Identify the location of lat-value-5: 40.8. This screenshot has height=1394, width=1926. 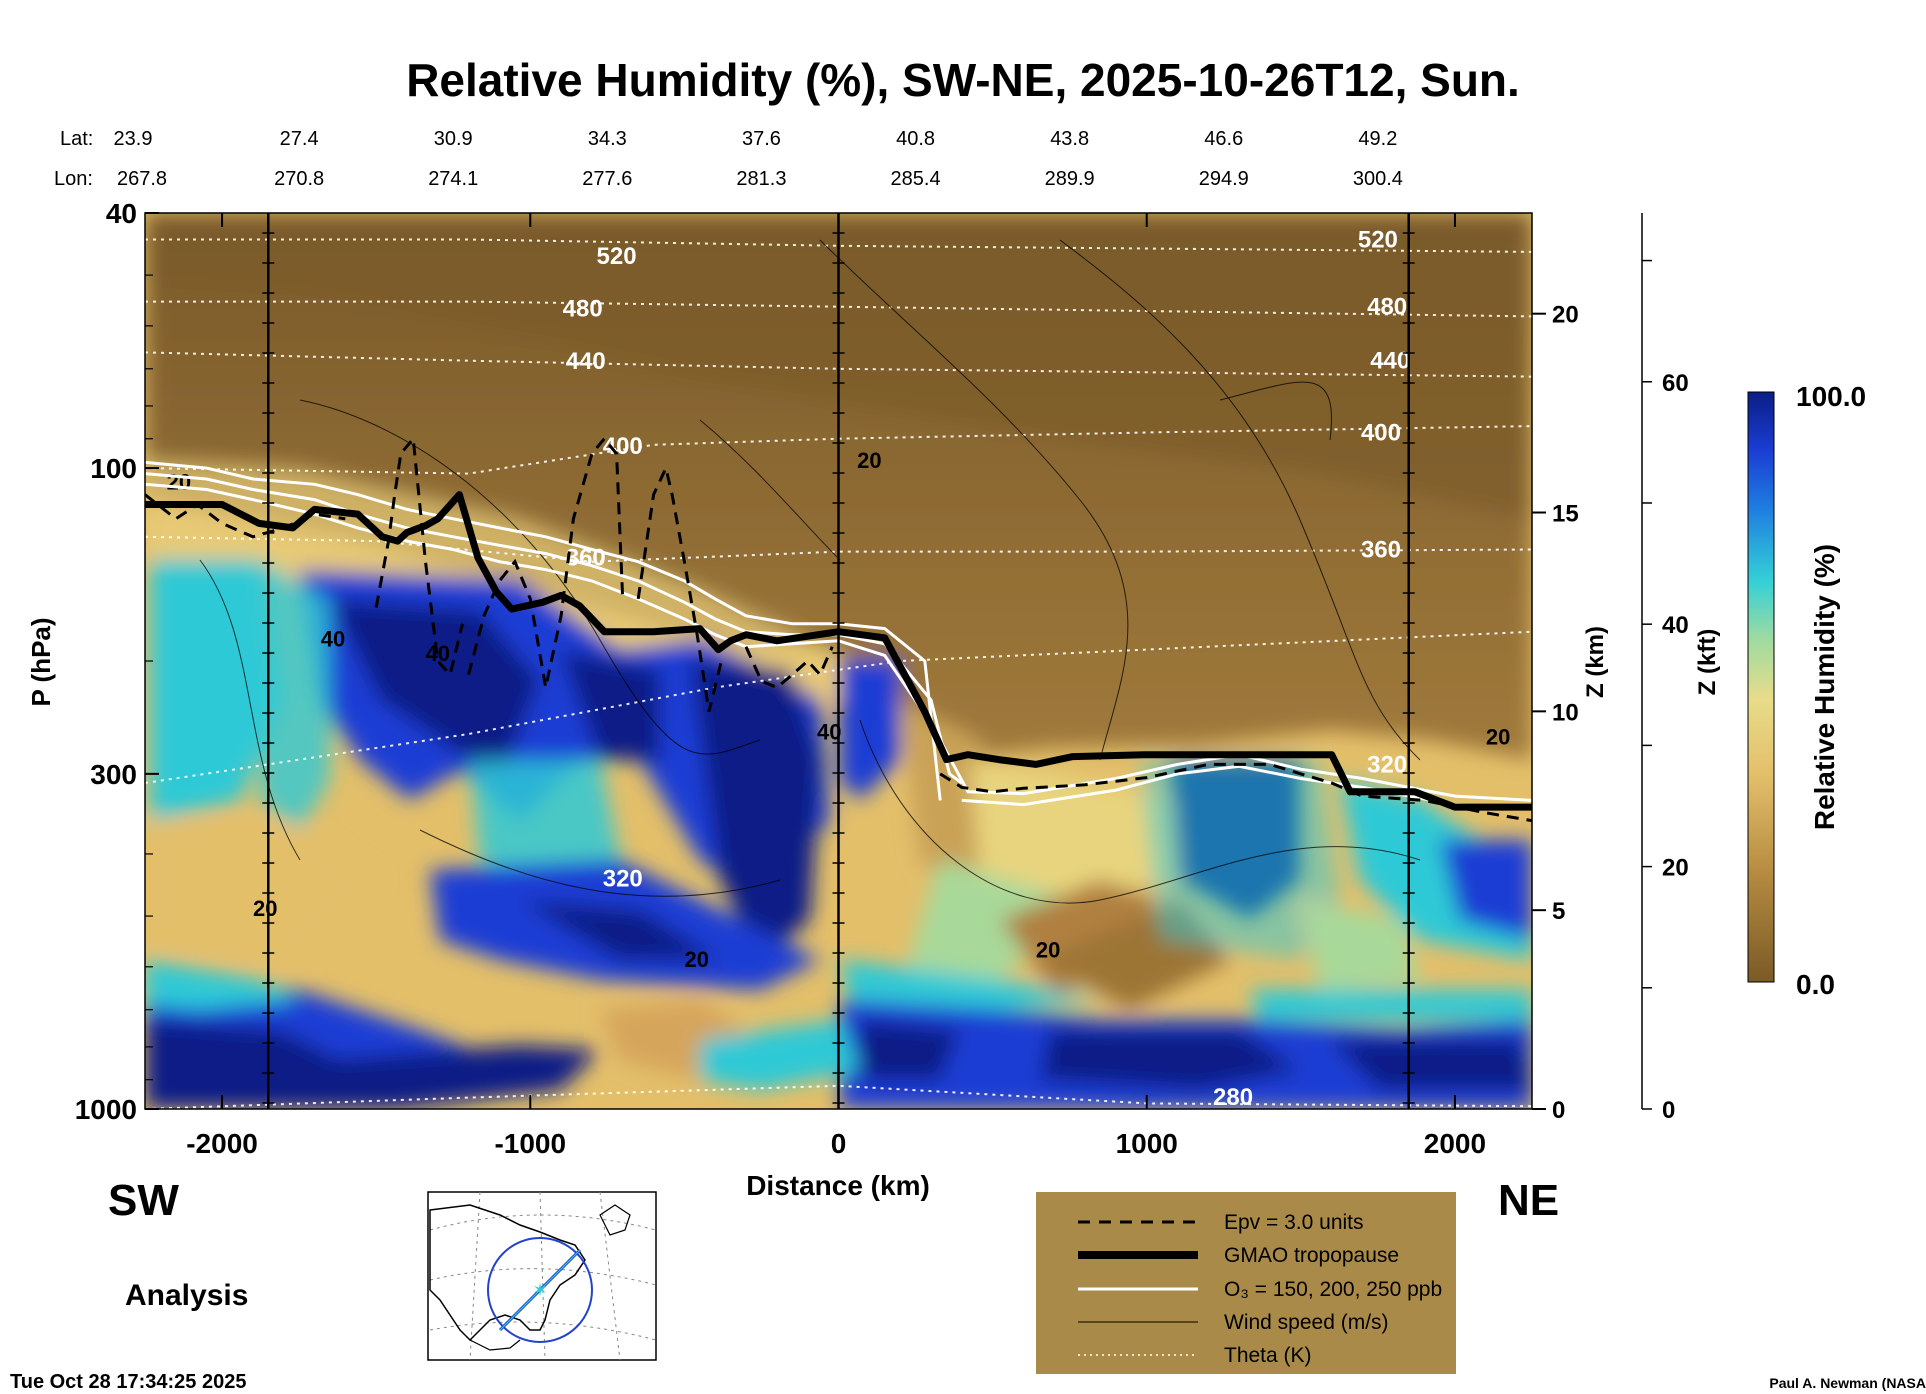
(915, 139).